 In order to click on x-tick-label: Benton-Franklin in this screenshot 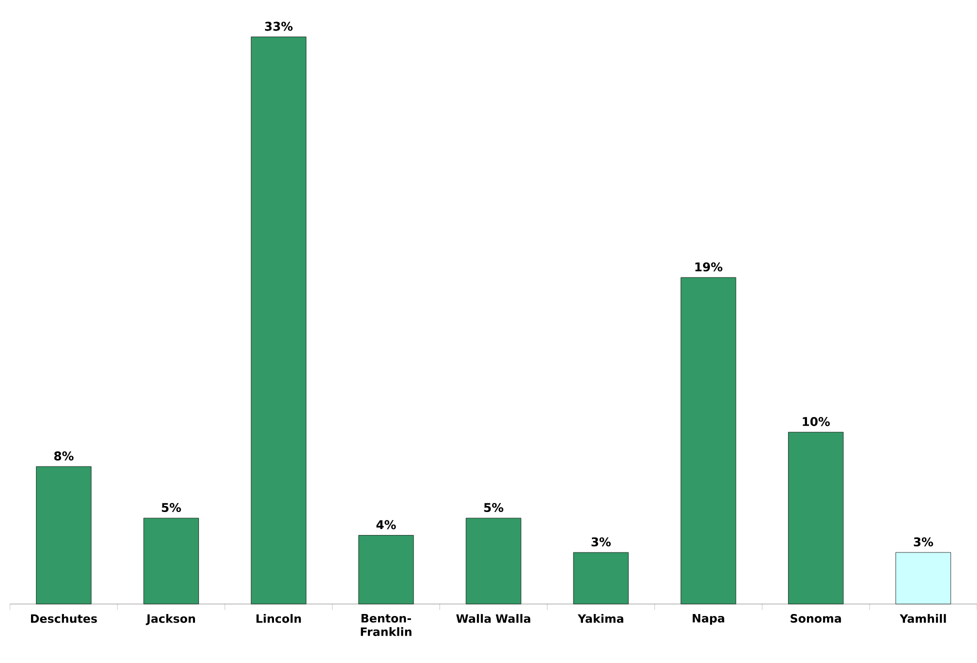, I will do `click(386, 625)`.